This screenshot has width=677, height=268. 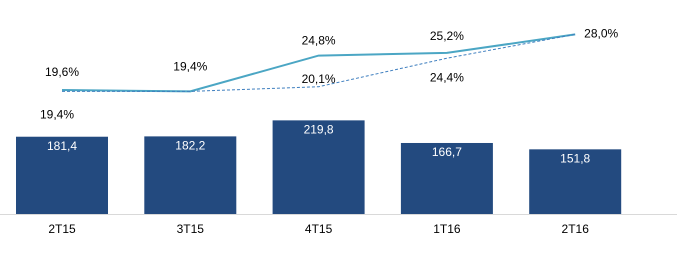 What do you see at coordinates (190, 146) in the screenshot?
I see `bar-label: 182,2` at bounding box center [190, 146].